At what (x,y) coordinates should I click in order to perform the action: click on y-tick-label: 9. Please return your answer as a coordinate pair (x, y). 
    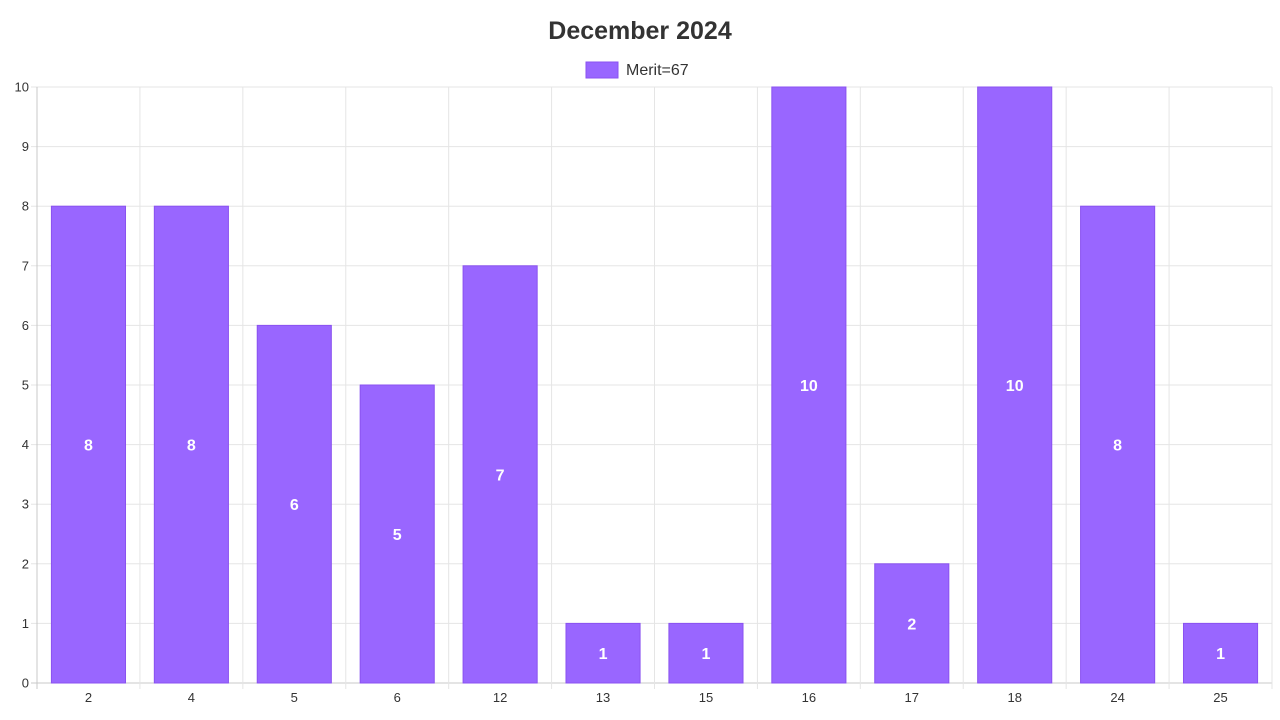
    Looking at the image, I should click on (25, 146).